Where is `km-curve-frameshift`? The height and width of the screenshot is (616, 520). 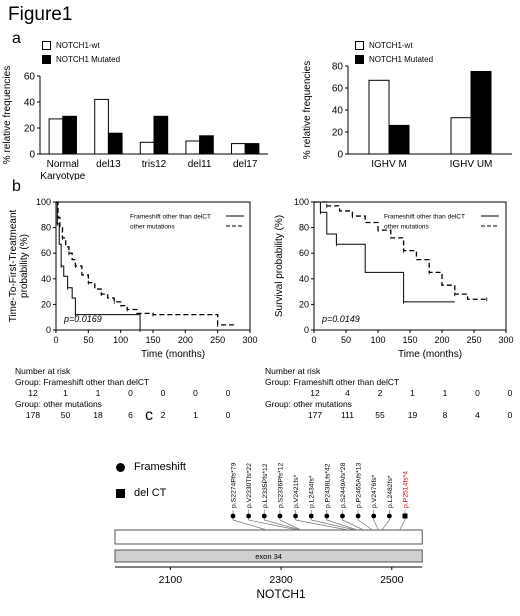
km-curve-frameshift is located at coordinates (98, 265).